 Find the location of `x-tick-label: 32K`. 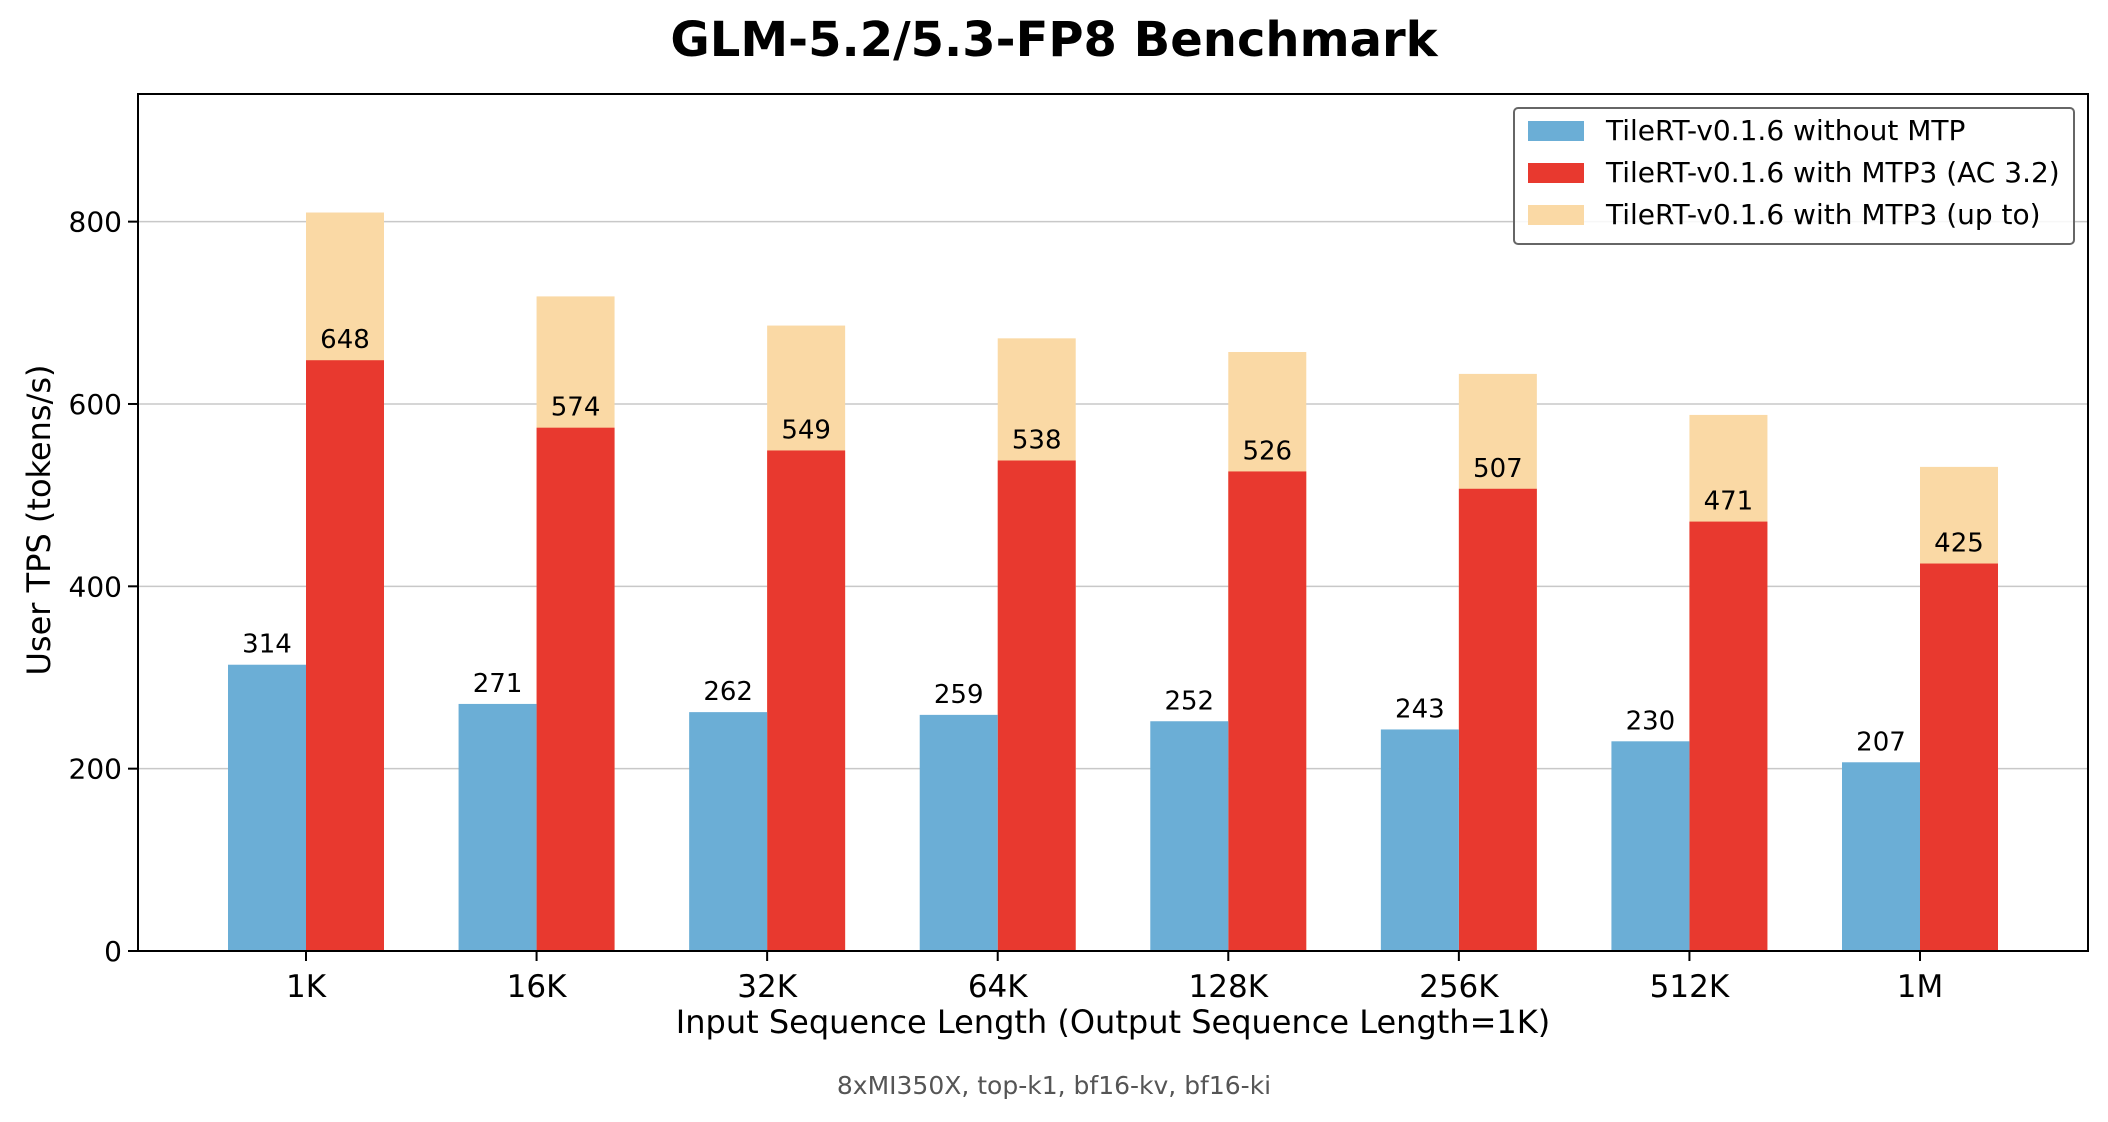

x-tick-label: 32K is located at coordinates (767, 987).